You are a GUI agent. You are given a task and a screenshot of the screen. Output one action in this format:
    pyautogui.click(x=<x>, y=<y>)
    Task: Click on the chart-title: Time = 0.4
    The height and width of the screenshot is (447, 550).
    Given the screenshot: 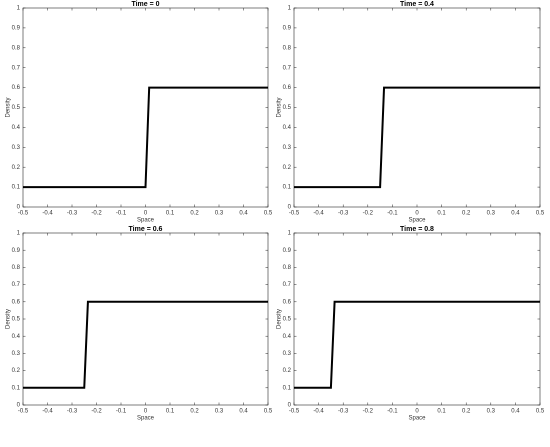 What is the action you would take?
    pyautogui.click(x=417, y=4)
    